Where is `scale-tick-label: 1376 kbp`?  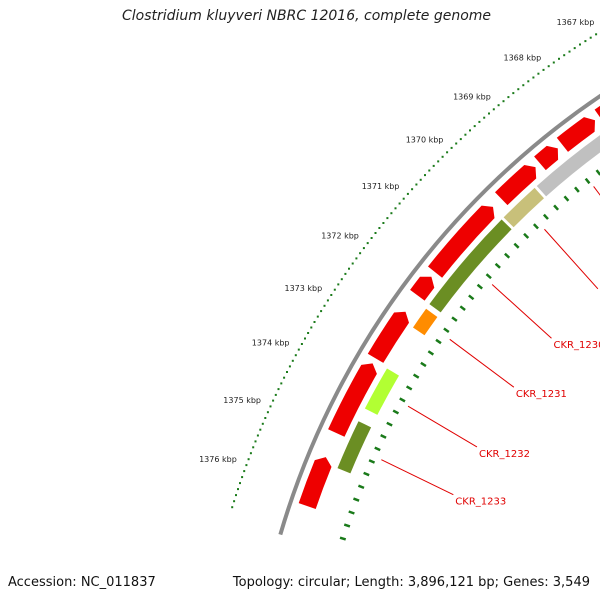
scale-tick-label: 1376 kbp is located at coordinates (218, 459).